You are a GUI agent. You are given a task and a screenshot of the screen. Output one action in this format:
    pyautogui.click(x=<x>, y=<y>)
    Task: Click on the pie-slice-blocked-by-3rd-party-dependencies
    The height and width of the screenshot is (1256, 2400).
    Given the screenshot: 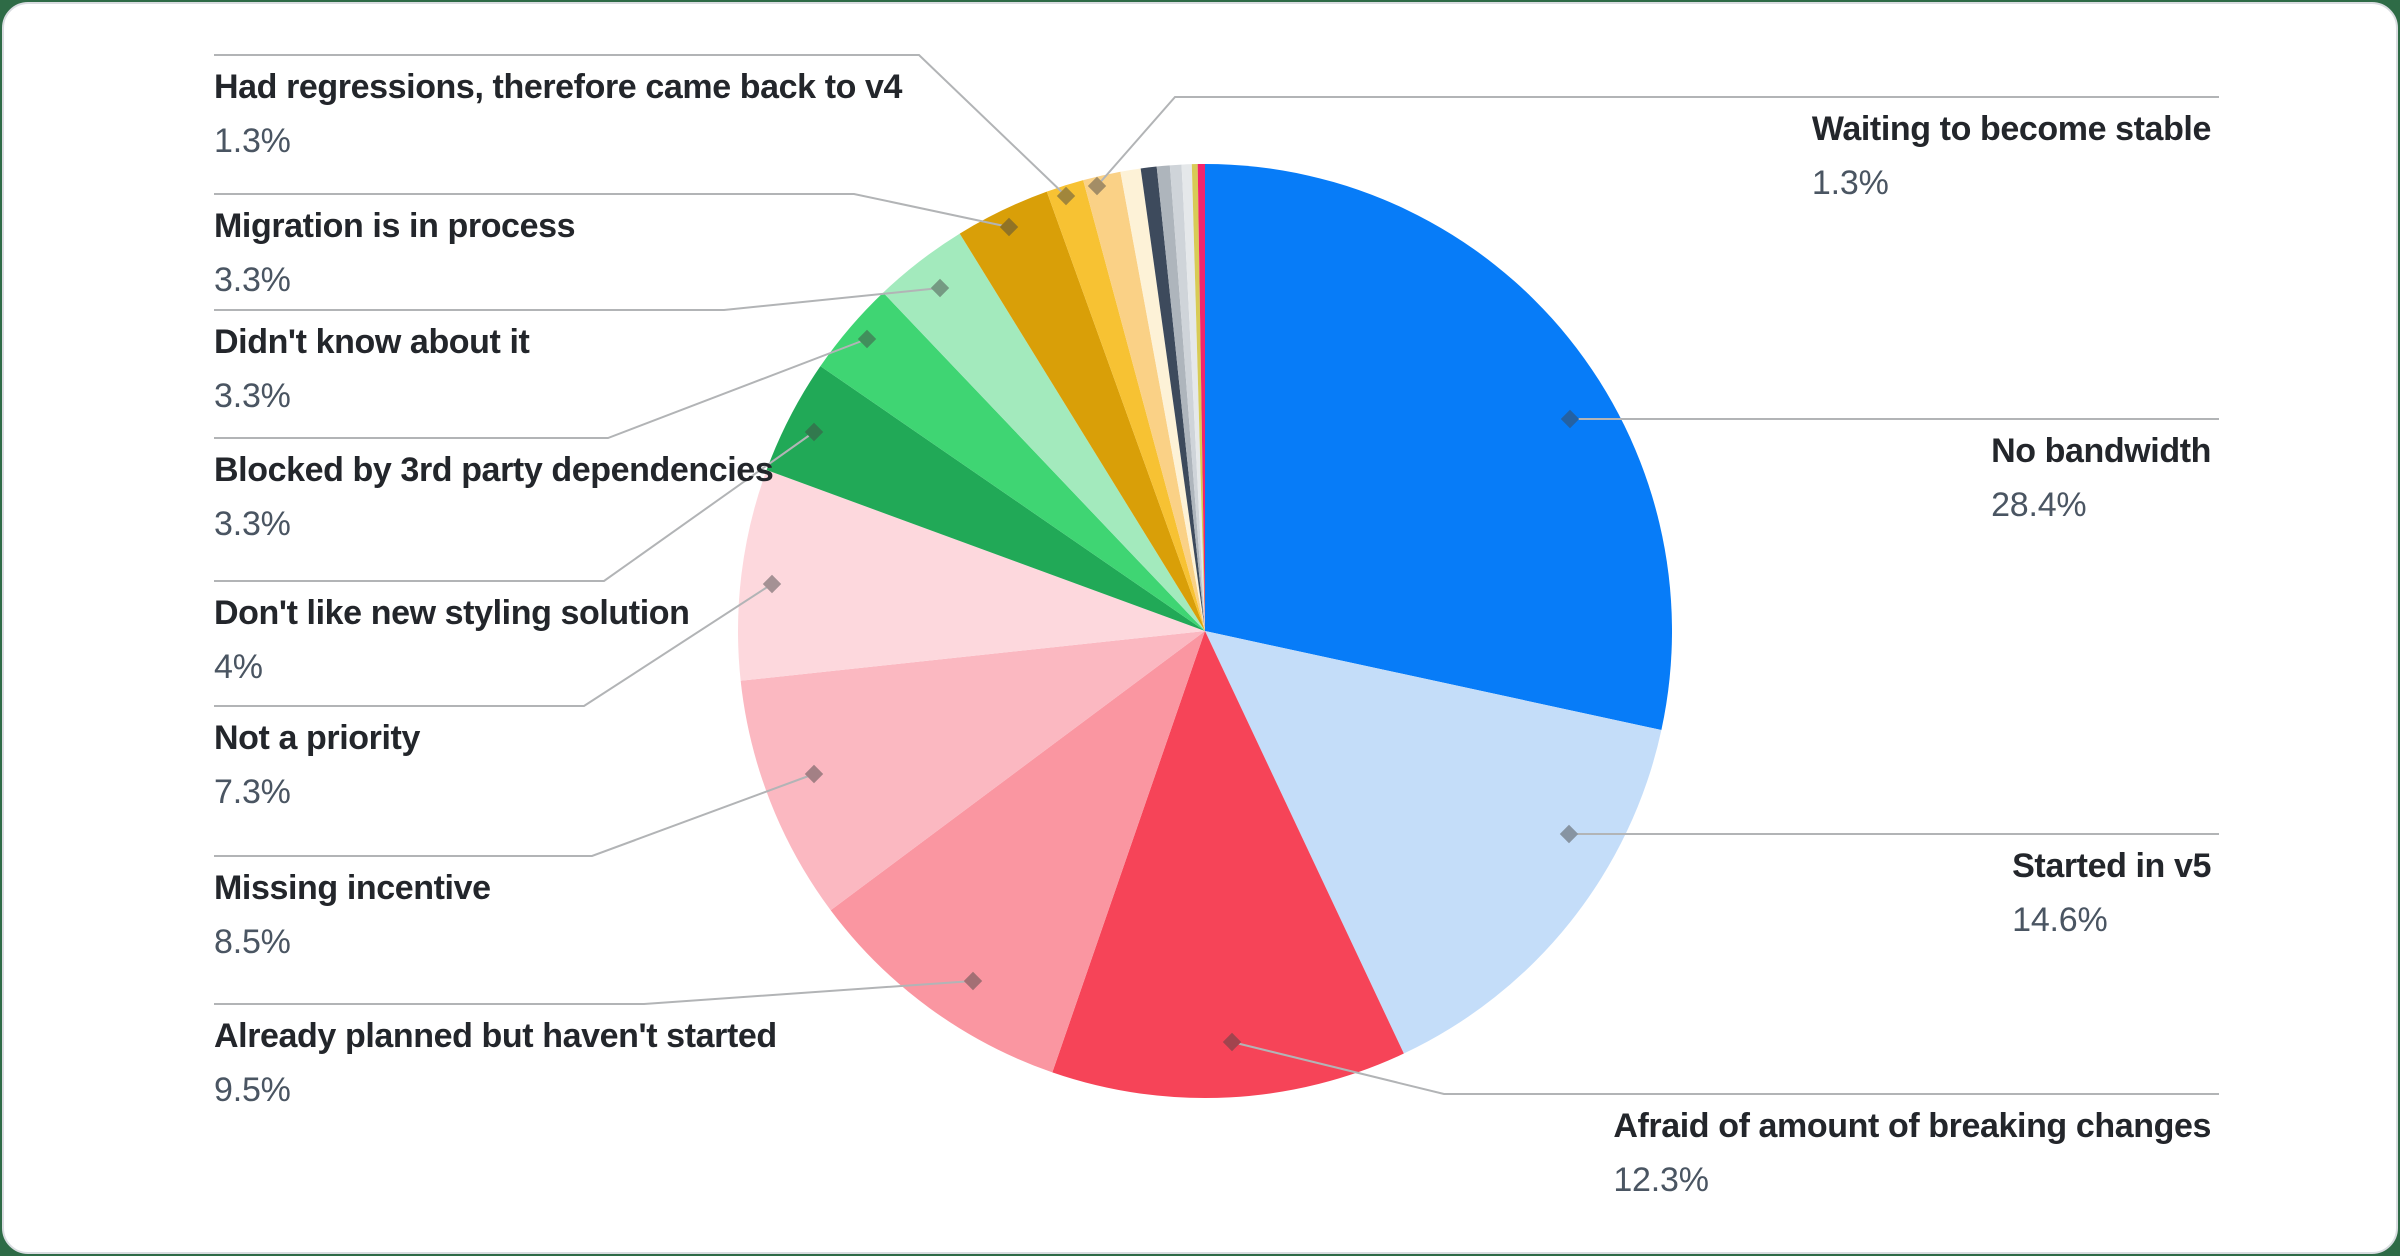 What is the action you would take?
    pyautogui.click(x=1012, y=461)
    